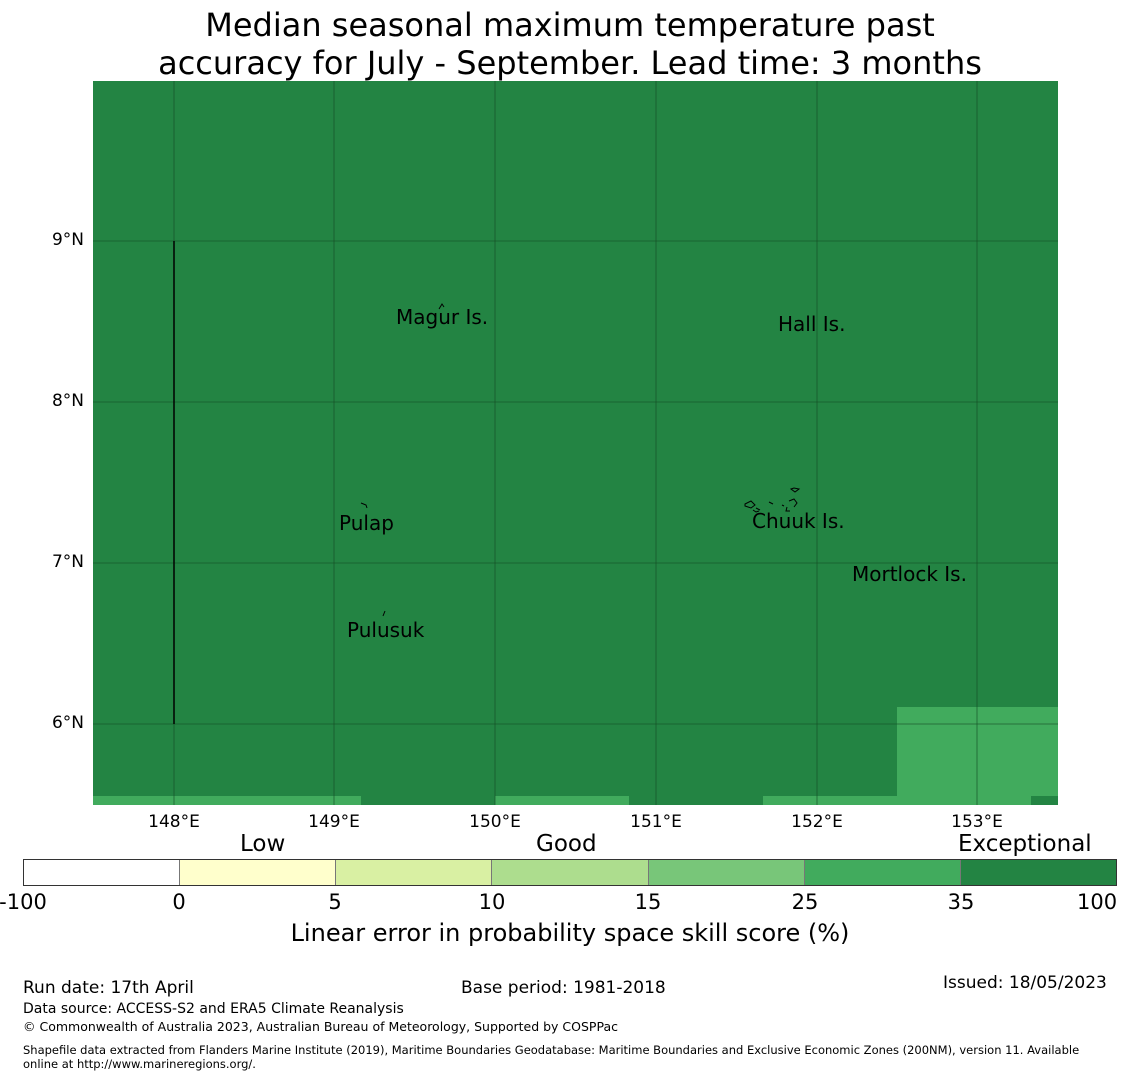 This screenshot has width=1140, height=1080. What do you see at coordinates (442, 317) in the screenshot?
I see `place-label-magur: Magur Is.` at bounding box center [442, 317].